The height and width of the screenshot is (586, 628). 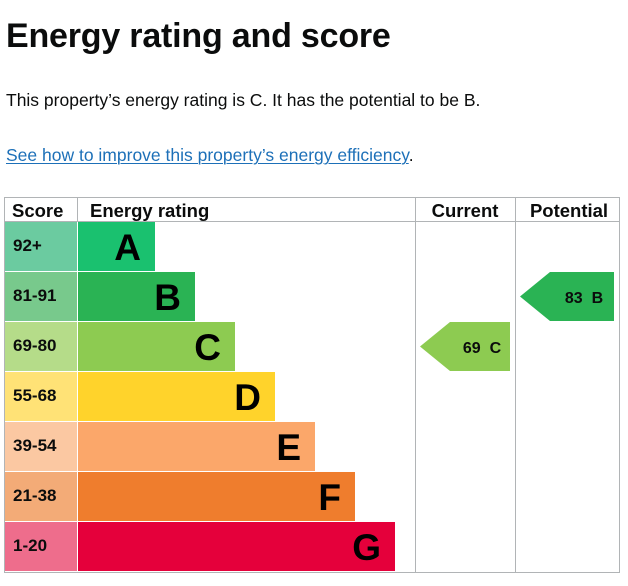 What do you see at coordinates (34, 495) in the screenshot?
I see `score-range-f: 21-38` at bounding box center [34, 495].